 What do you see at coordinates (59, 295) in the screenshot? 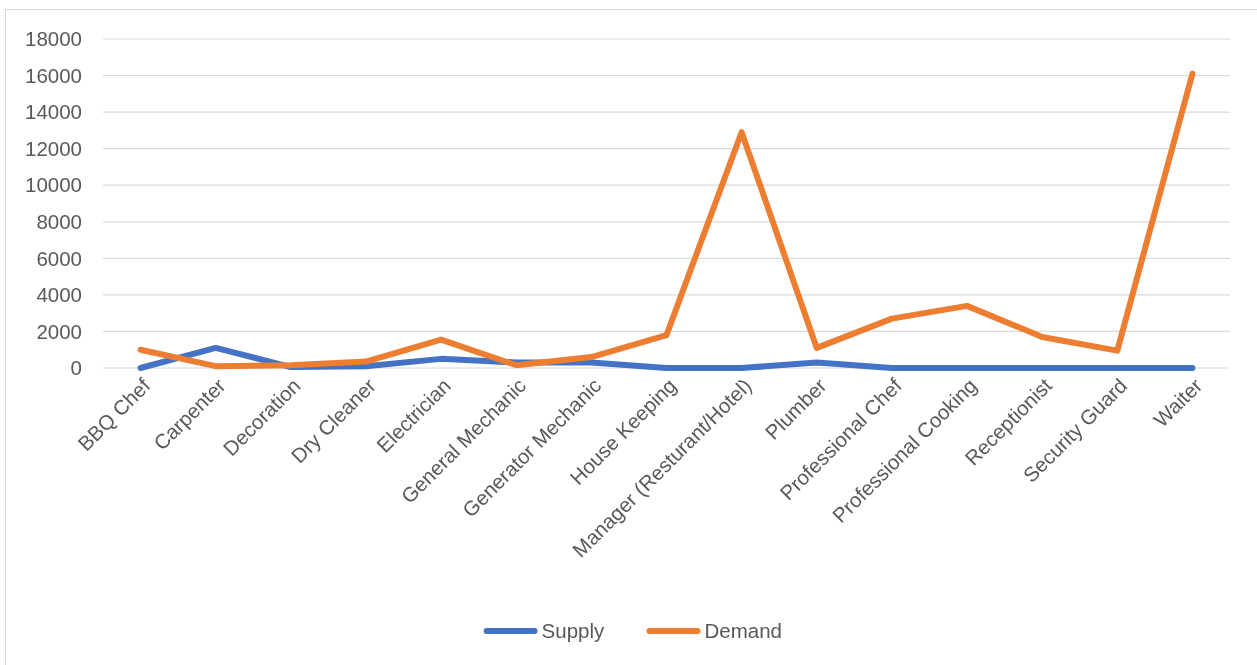
I see `y-tick-label: 4000` at bounding box center [59, 295].